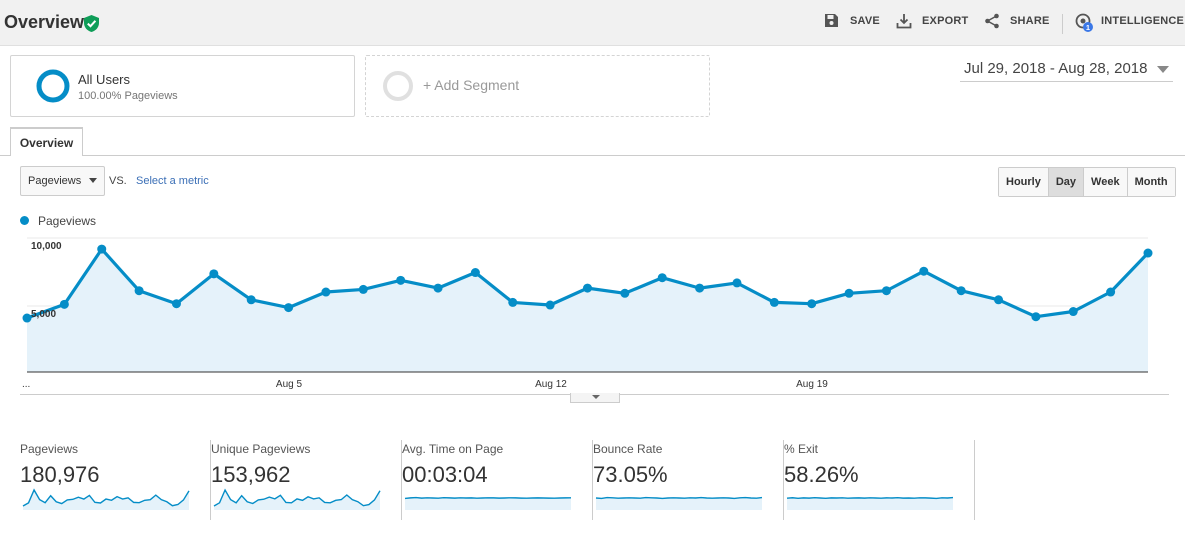  What do you see at coordinates (831, 20) in the screenshot?
I see `save-icon` at bounding box center [831, 20].